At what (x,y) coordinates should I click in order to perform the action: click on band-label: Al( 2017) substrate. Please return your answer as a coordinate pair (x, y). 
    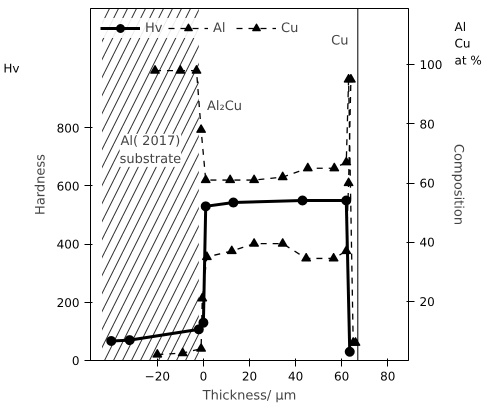
    Looking at the image, I should click on (151, 150).